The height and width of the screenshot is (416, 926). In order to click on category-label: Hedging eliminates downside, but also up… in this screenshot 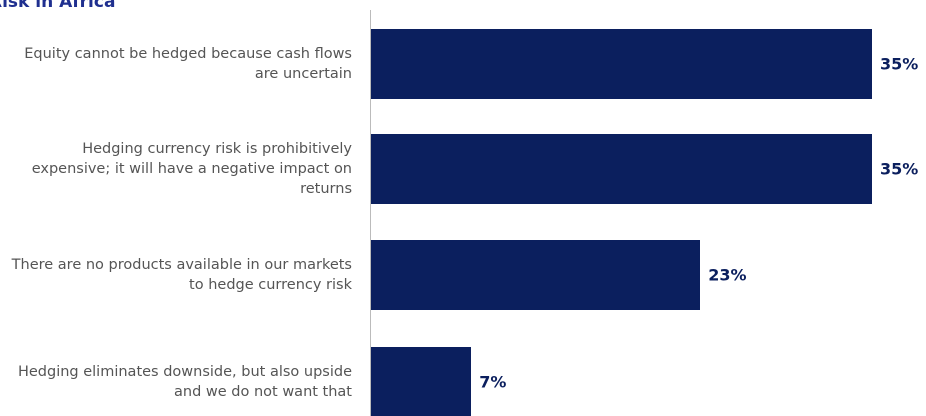, I will do `click(184, 382)`.